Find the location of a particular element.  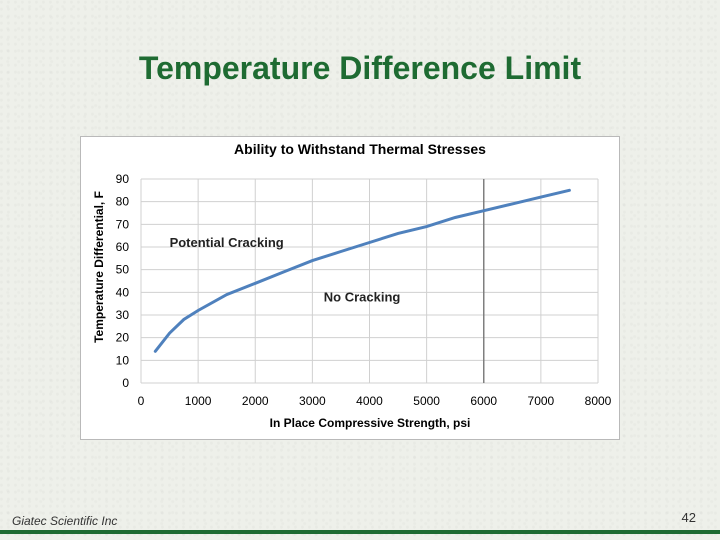

y-tick-label: 10 is located at coordinates (123, 360).